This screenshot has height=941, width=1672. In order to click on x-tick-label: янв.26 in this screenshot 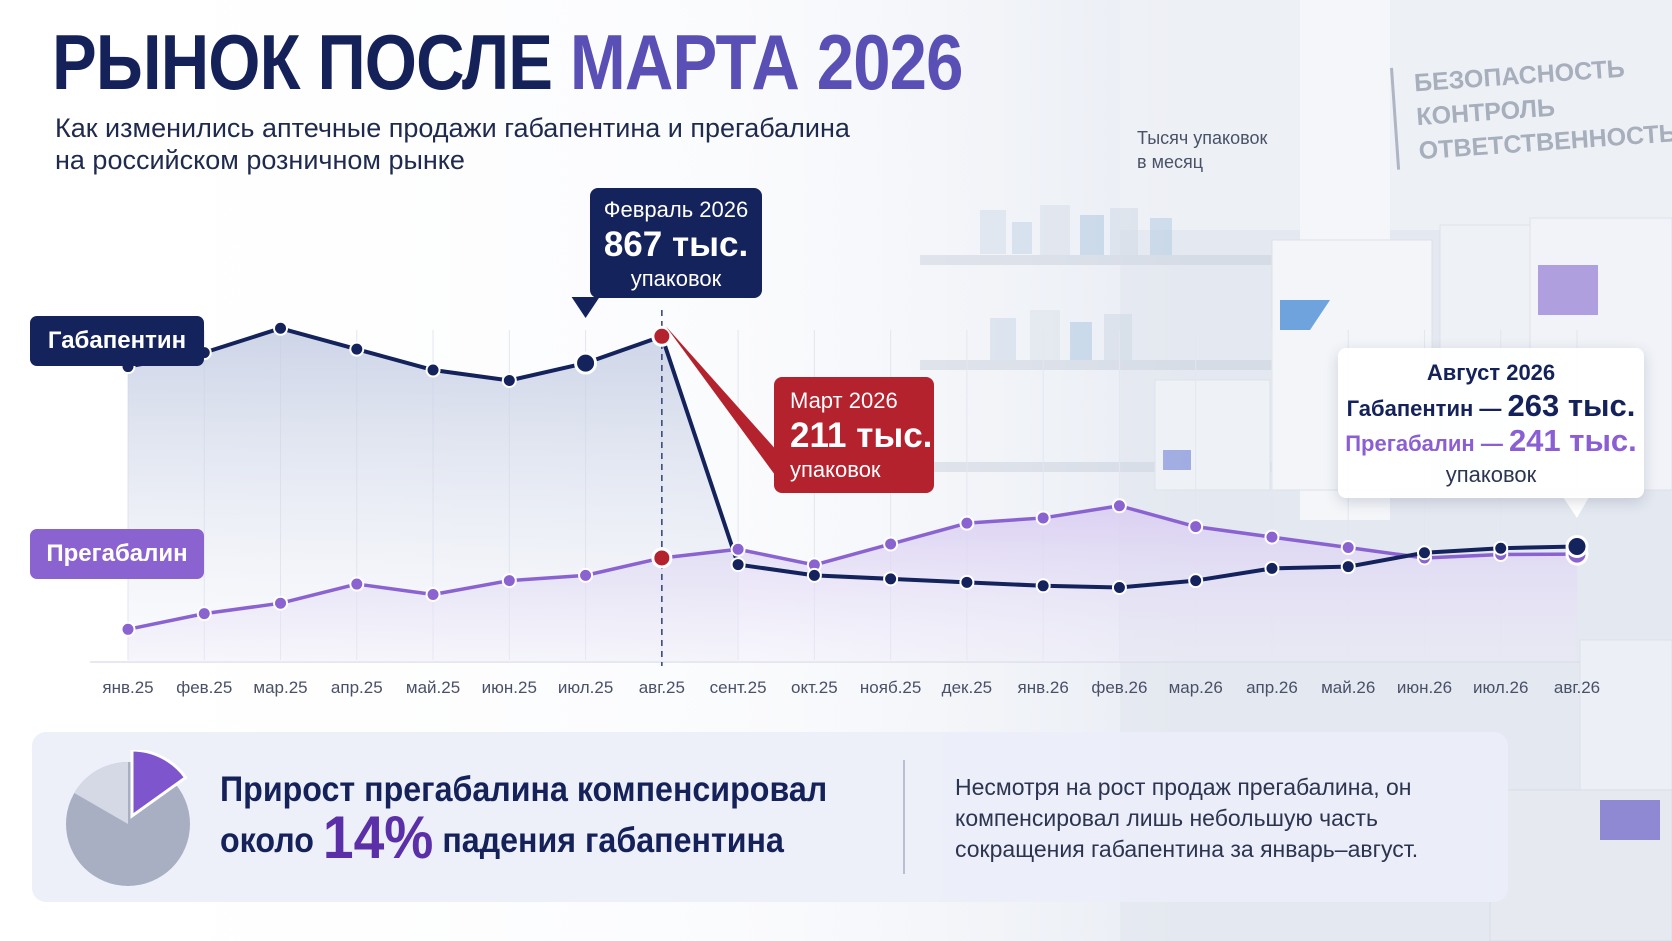, I will do `click(1043, 687)`.